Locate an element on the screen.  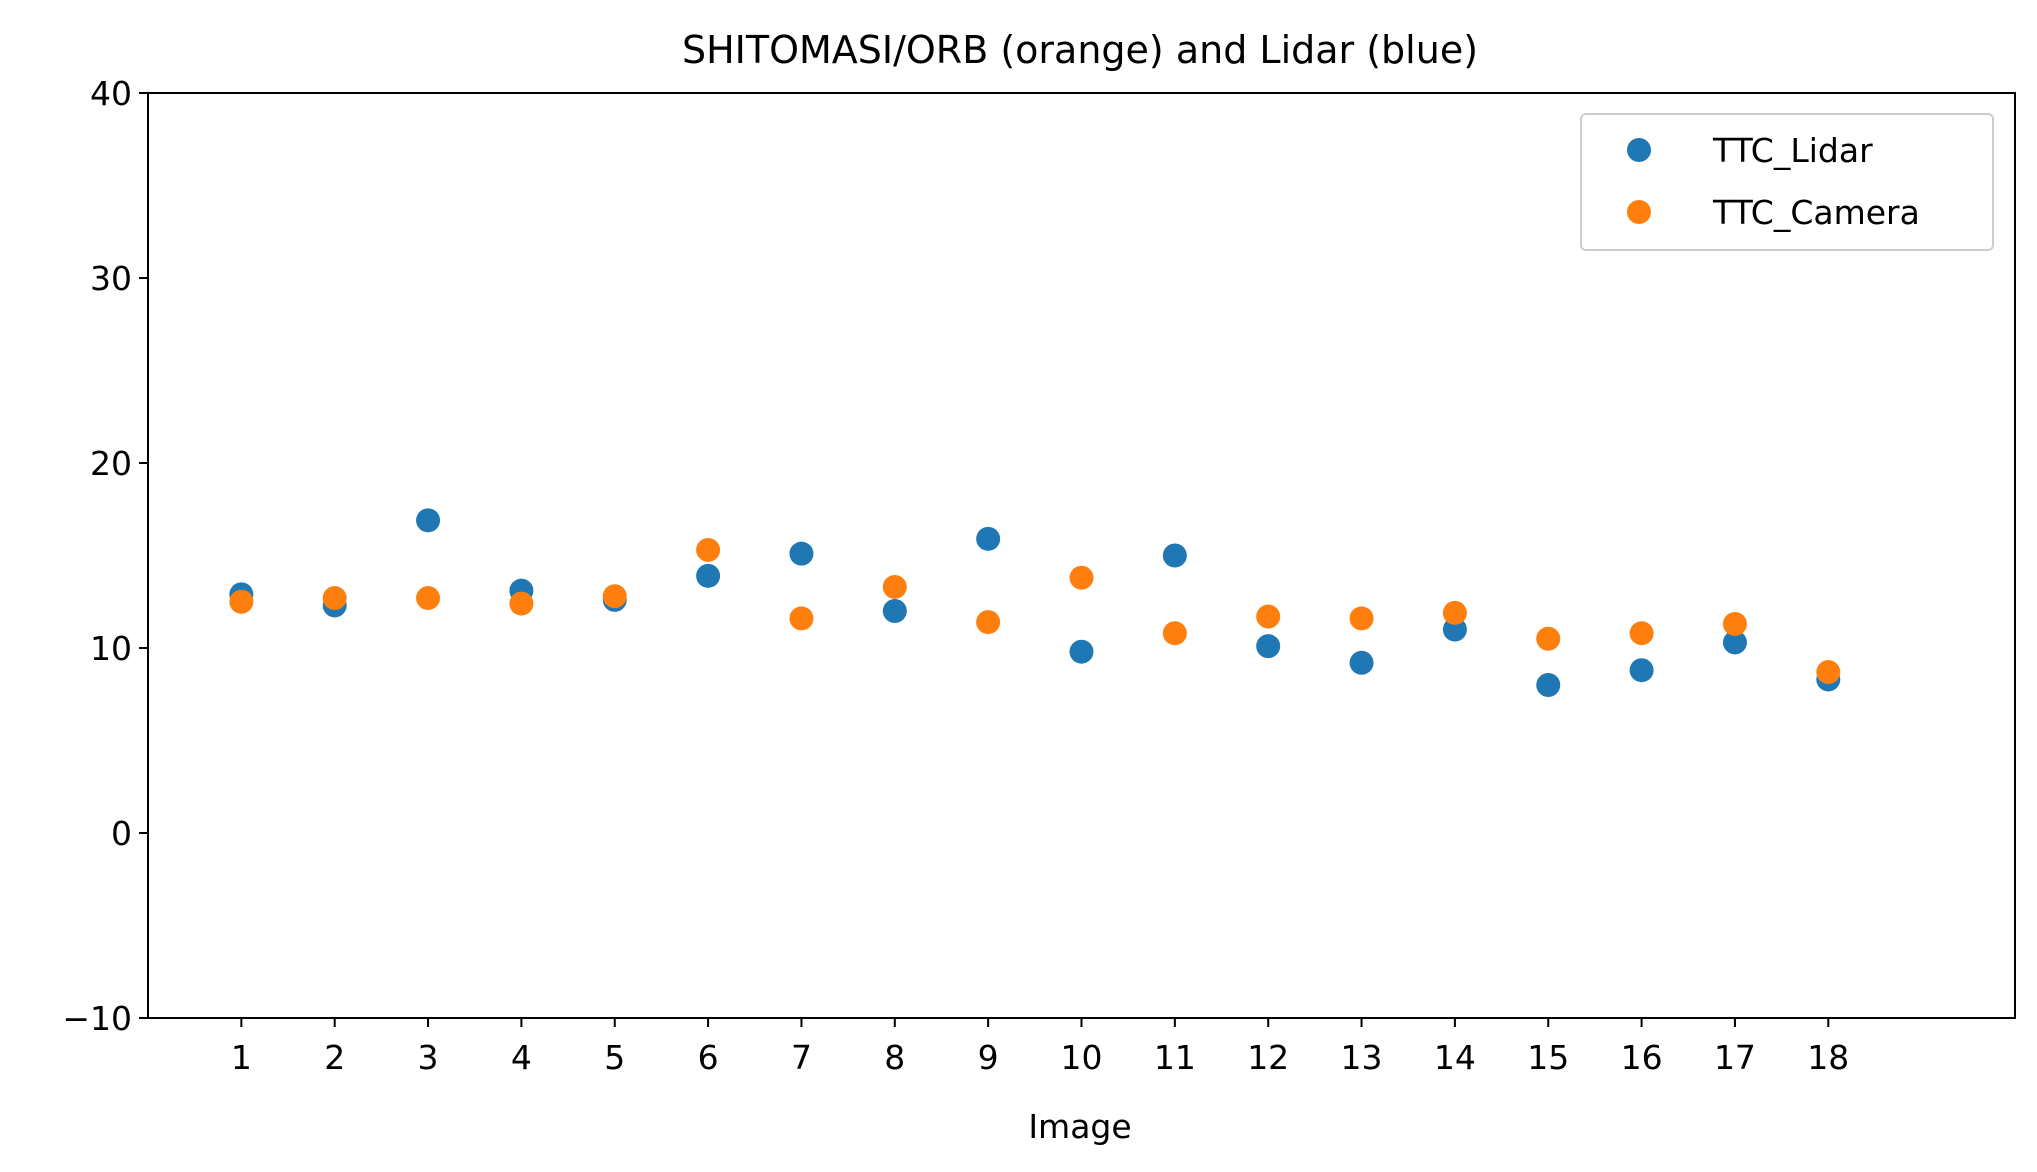
legend-label: TTC_Camera is located at coordinates (1816, 212).